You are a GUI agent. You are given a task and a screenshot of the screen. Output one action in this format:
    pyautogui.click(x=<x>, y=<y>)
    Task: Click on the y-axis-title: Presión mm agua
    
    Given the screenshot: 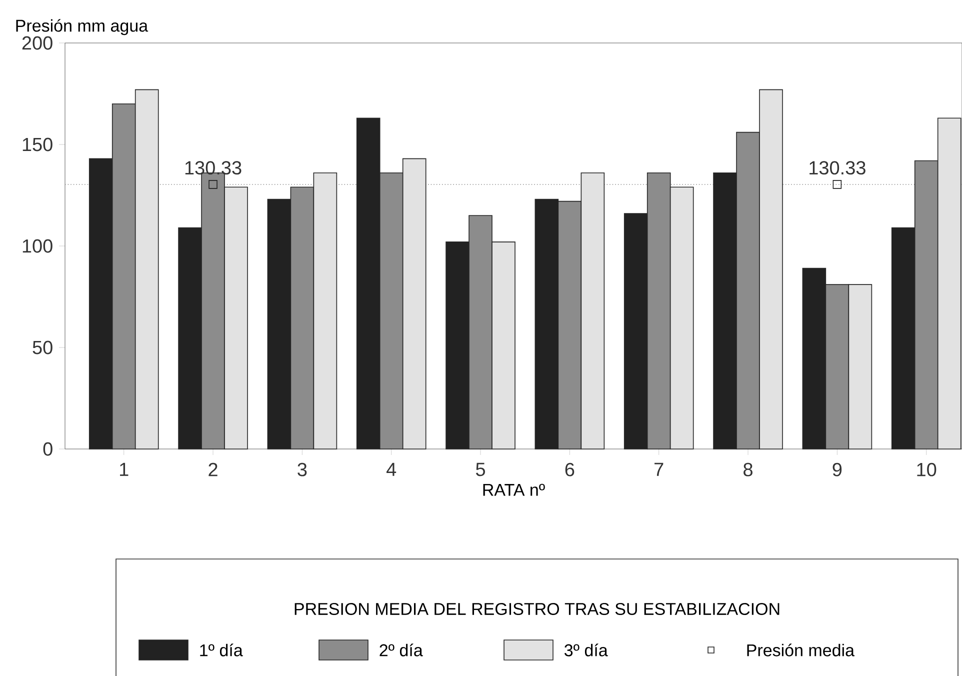 What is the action you would take?
    pyautogui.click(x=82, y=27)
    